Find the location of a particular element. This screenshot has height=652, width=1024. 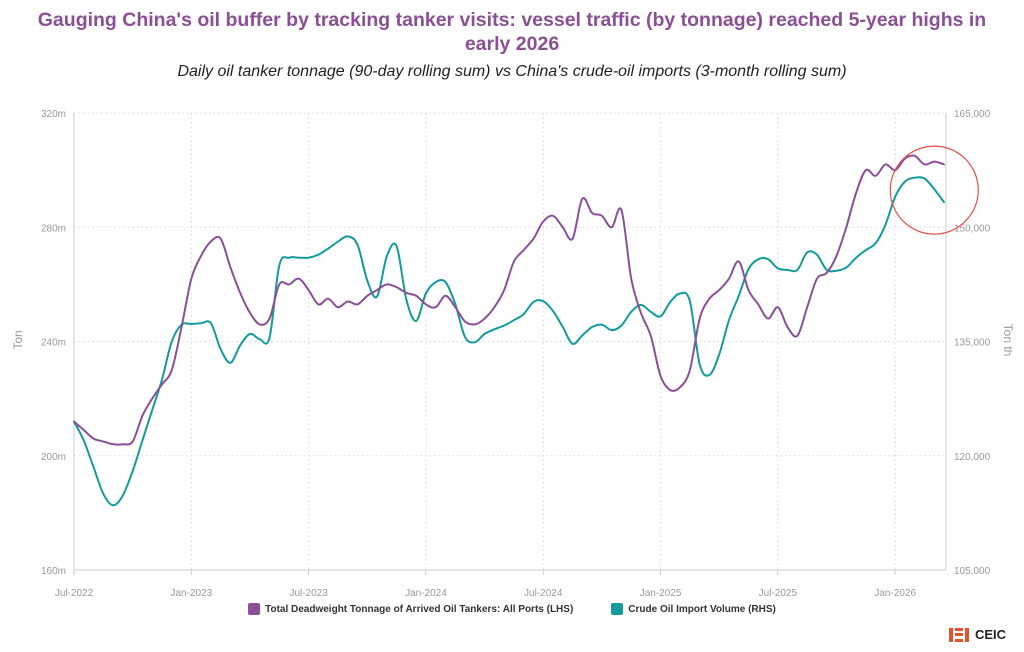

ceic-logo-icon is located at coordinates (958, 634).